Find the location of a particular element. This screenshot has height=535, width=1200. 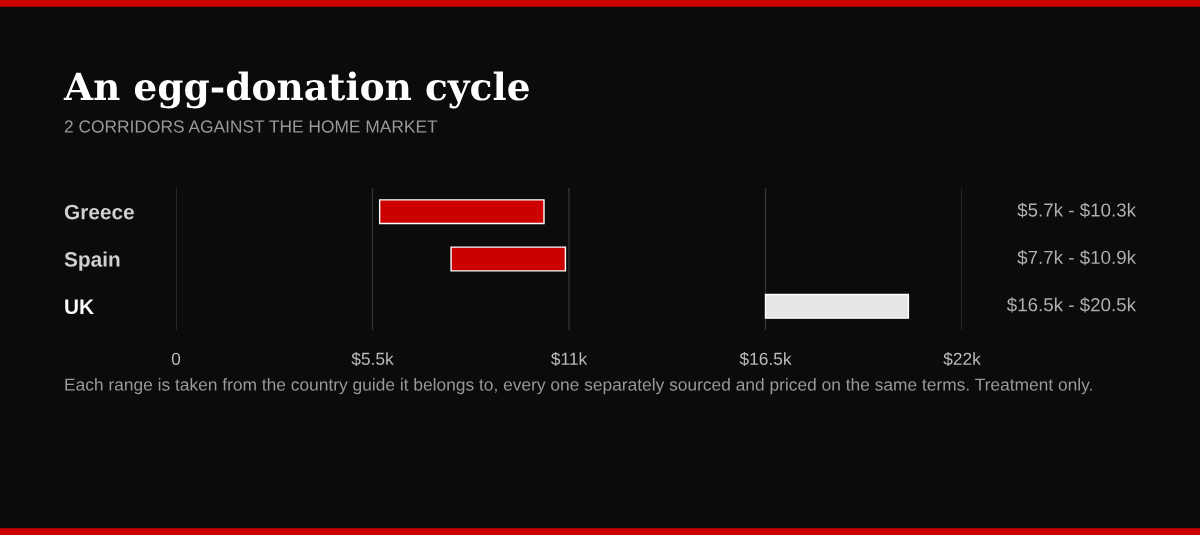

x-tick-label: $11k is located at coordinates (569, 359).